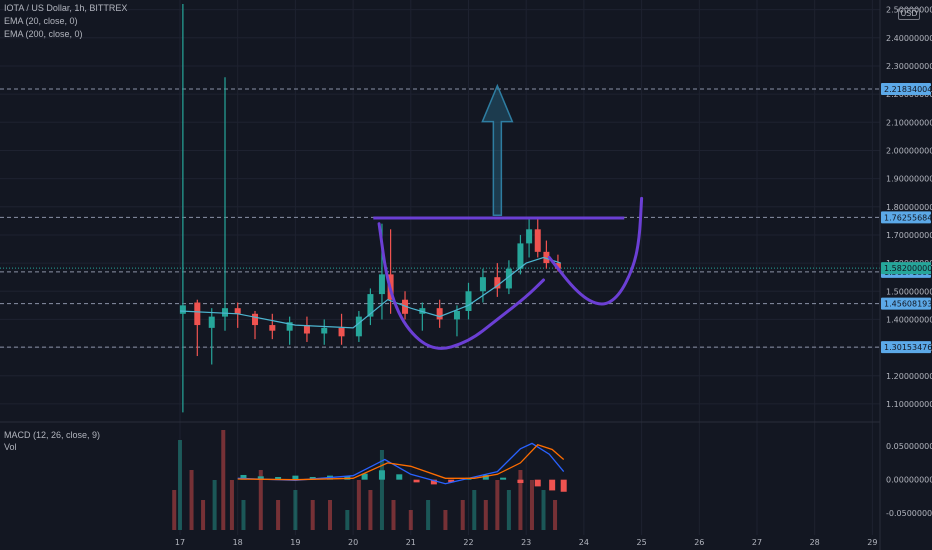 Image resolution: width=932 pixels, height=550 pixels. I want to click on ema20-legend: EMA (20, close, 0), so click(41, 21).